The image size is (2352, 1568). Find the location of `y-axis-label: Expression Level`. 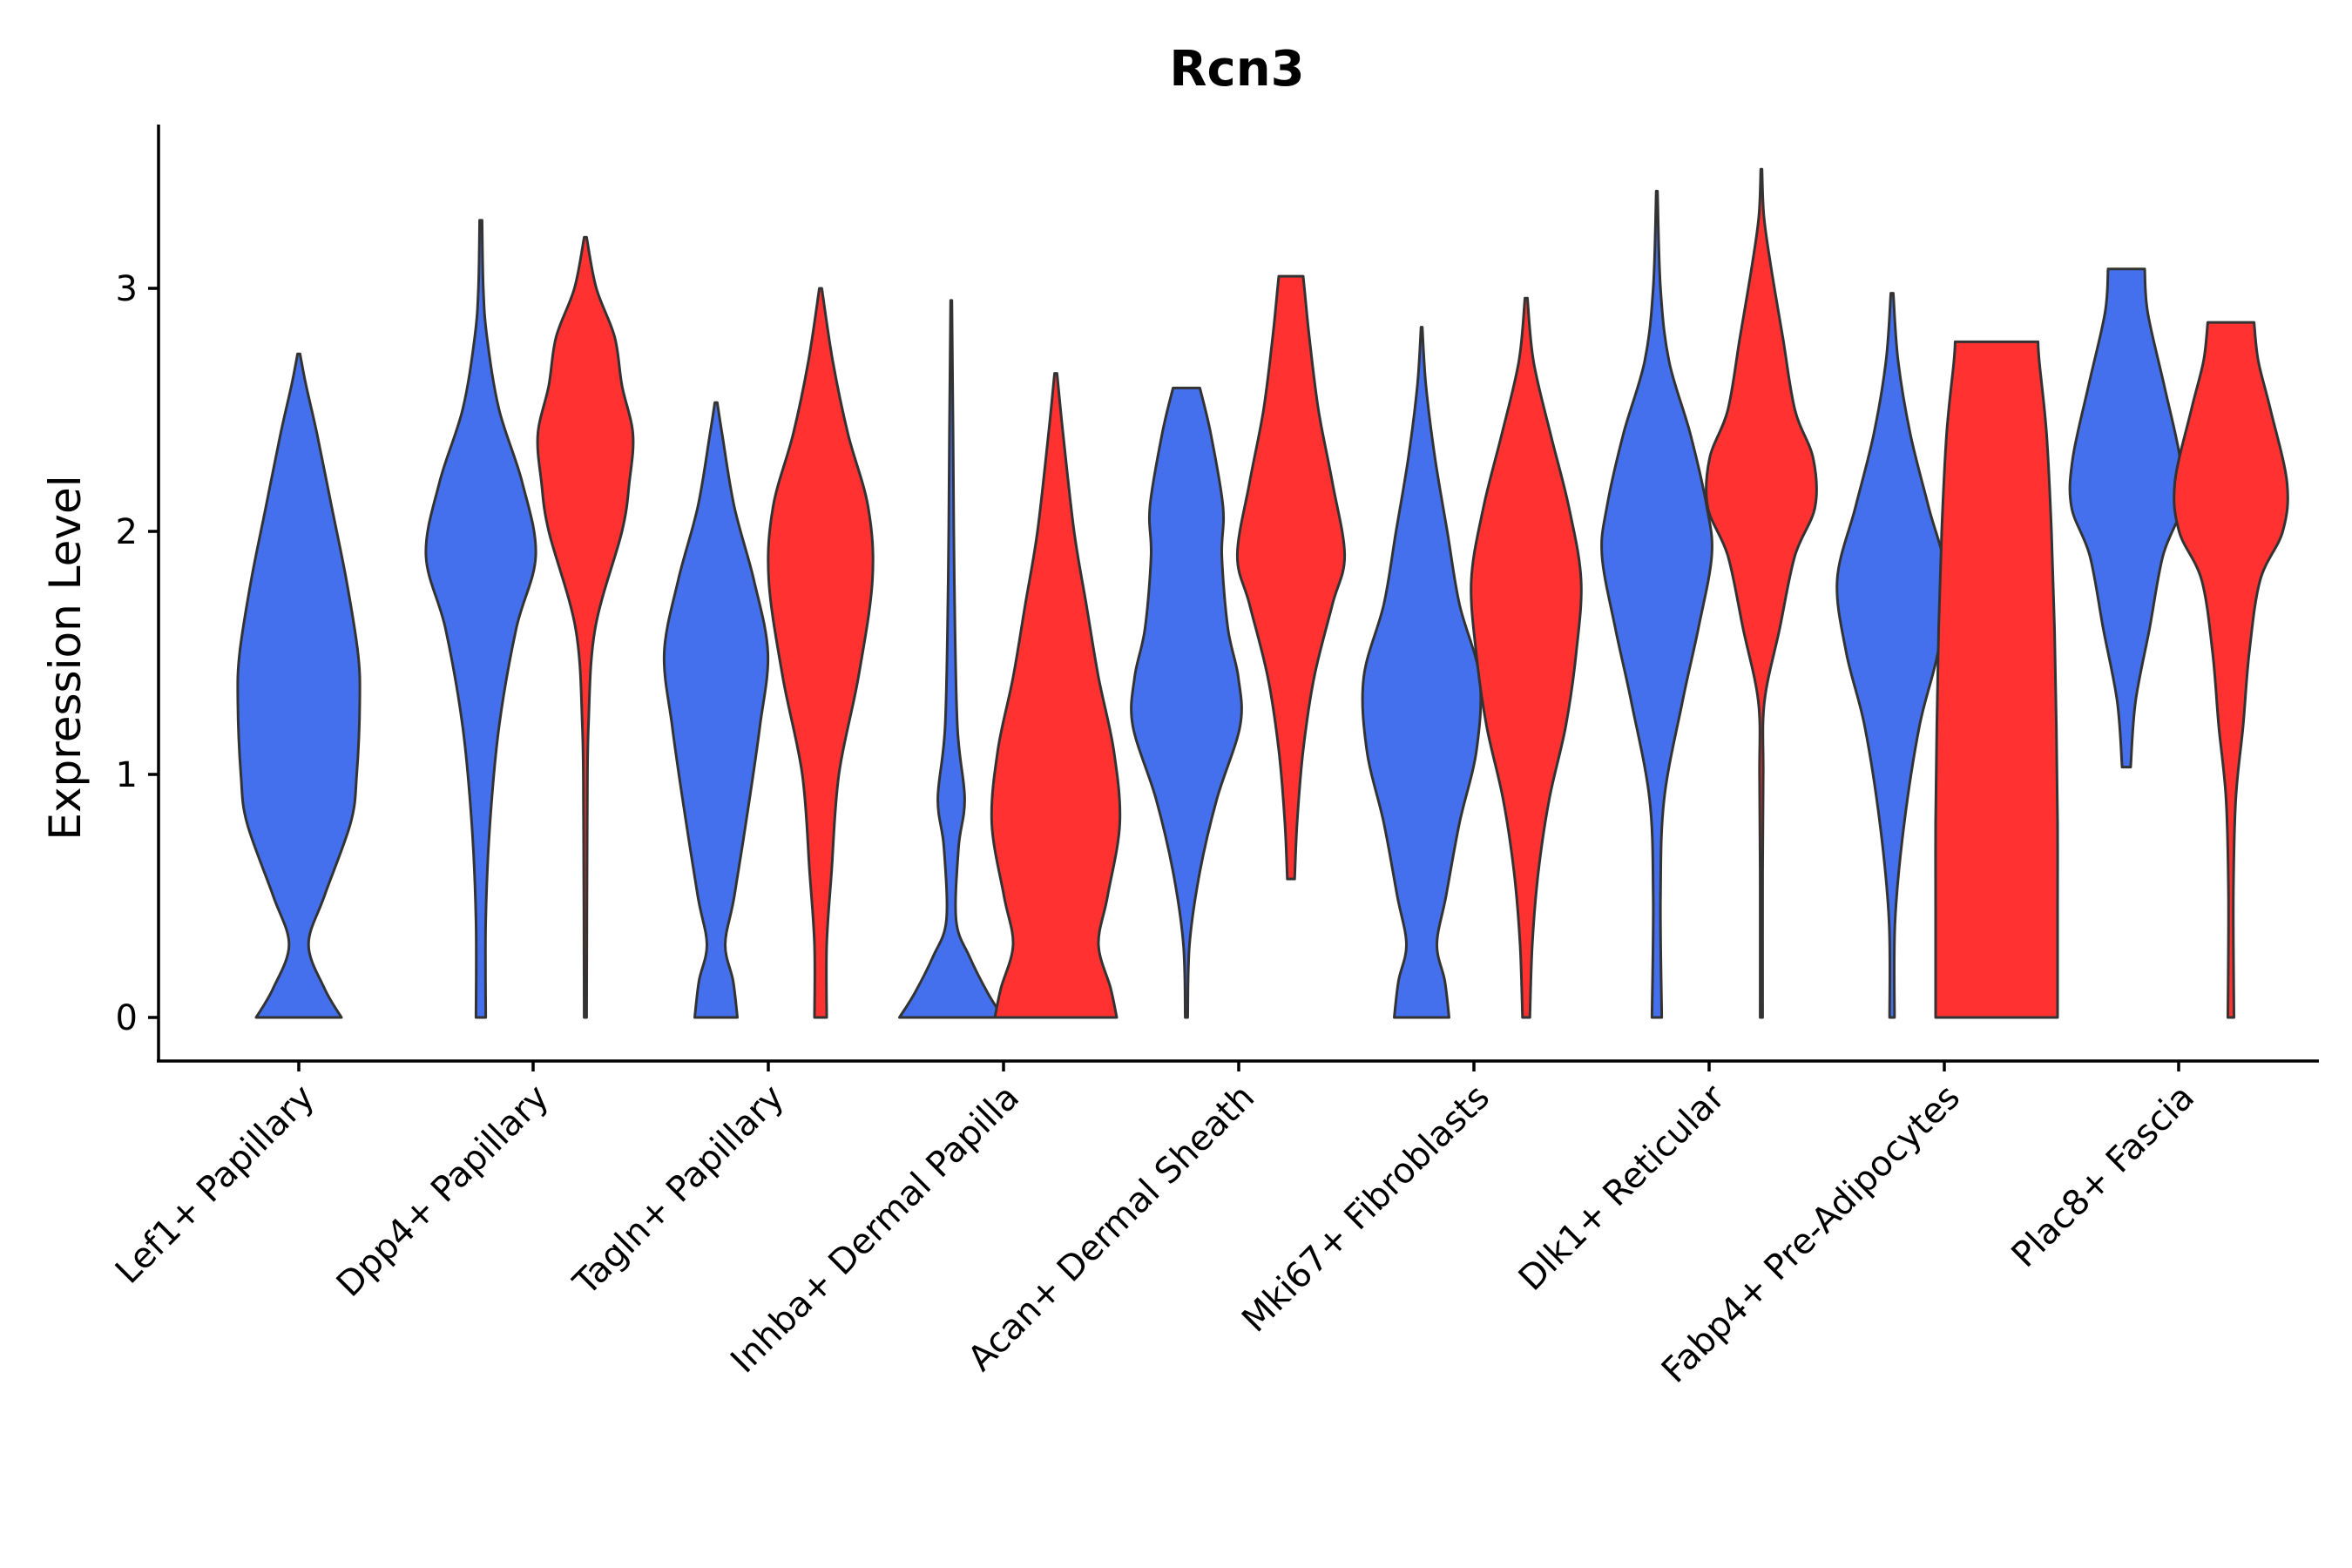

y-axis-label: Expression Level is located at coordinates (66, 657).